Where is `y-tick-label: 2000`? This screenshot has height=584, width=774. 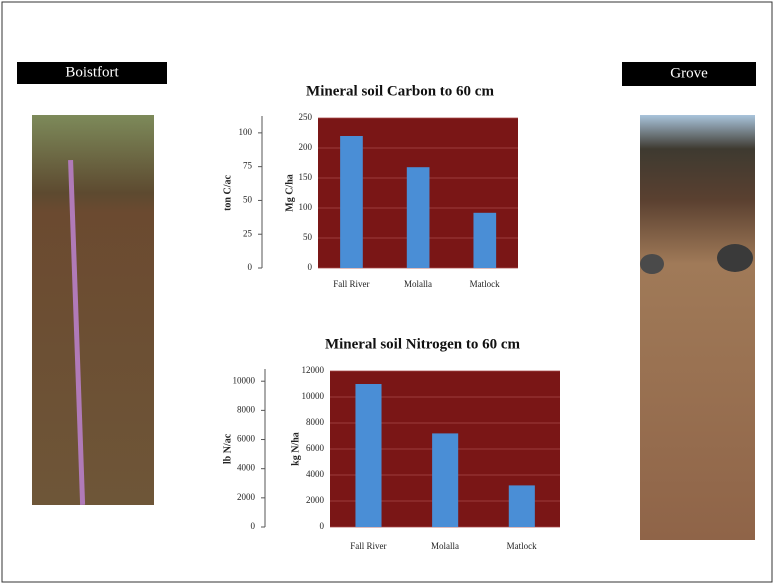 y-tick-label: 2000 is located at coordinates (315, 500).